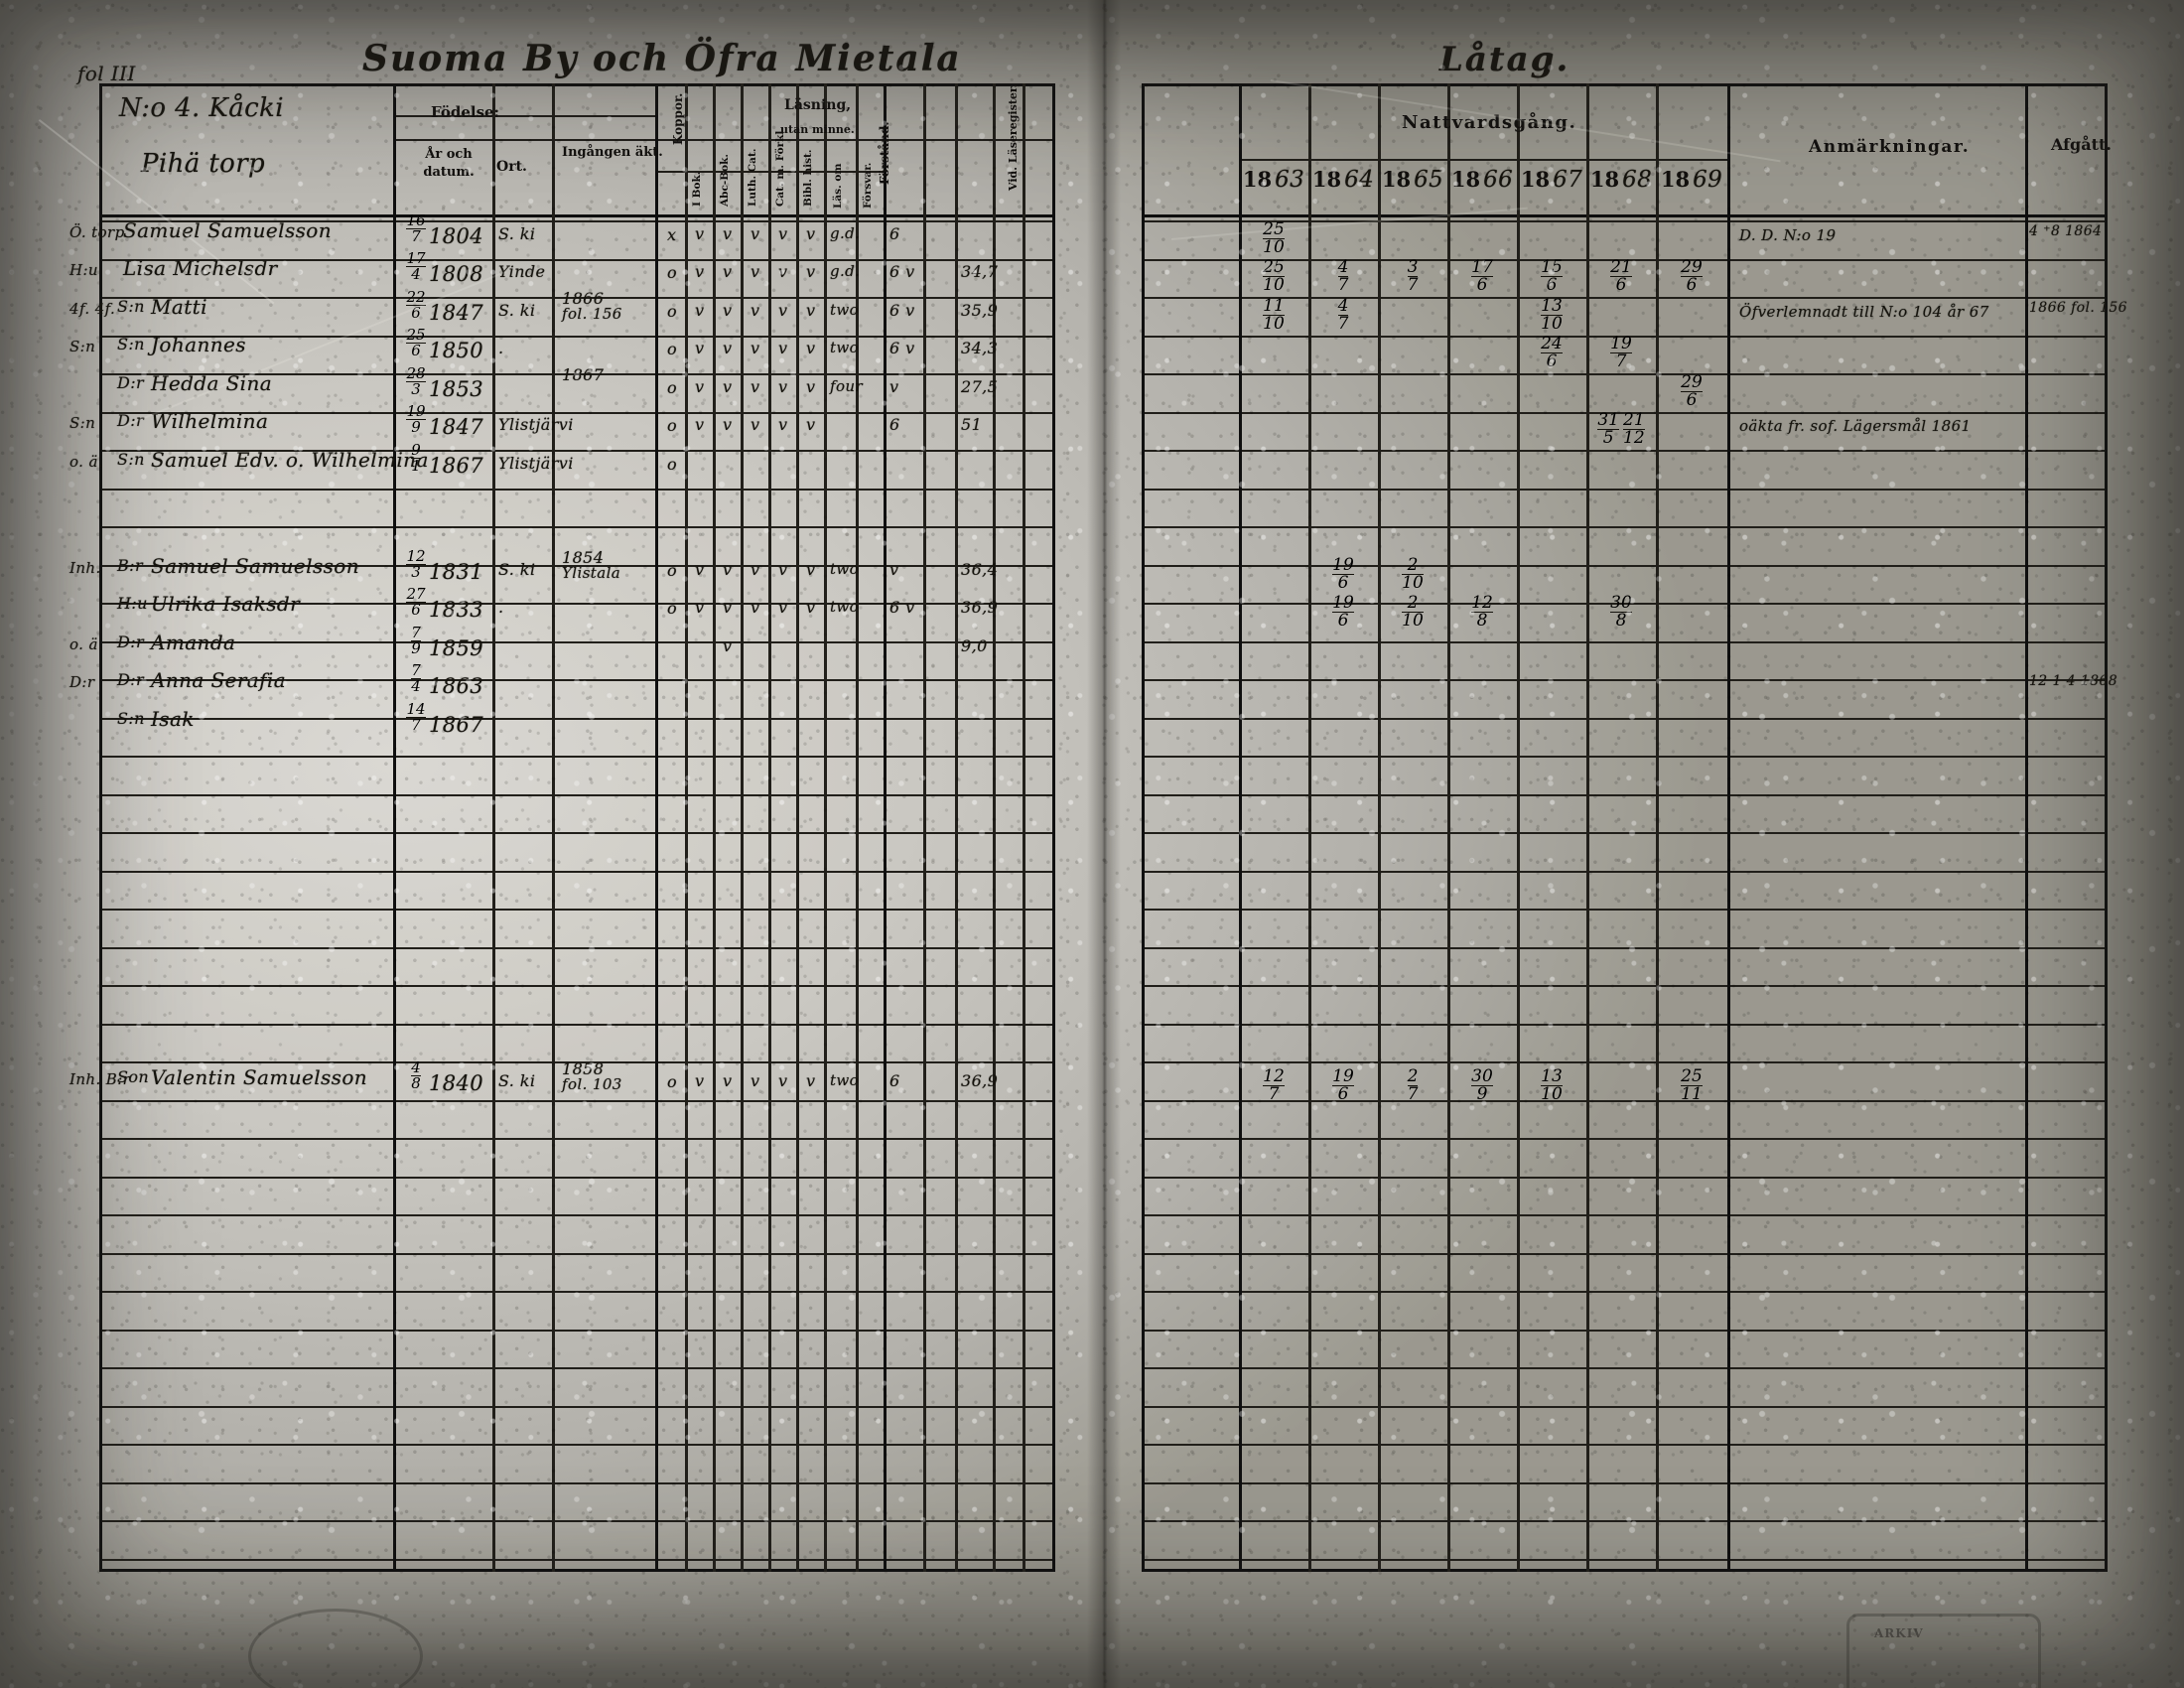  Describe the element at coordinates (811, 310) in the screenshot. I see `row-reading-r3-4: v` at that location.